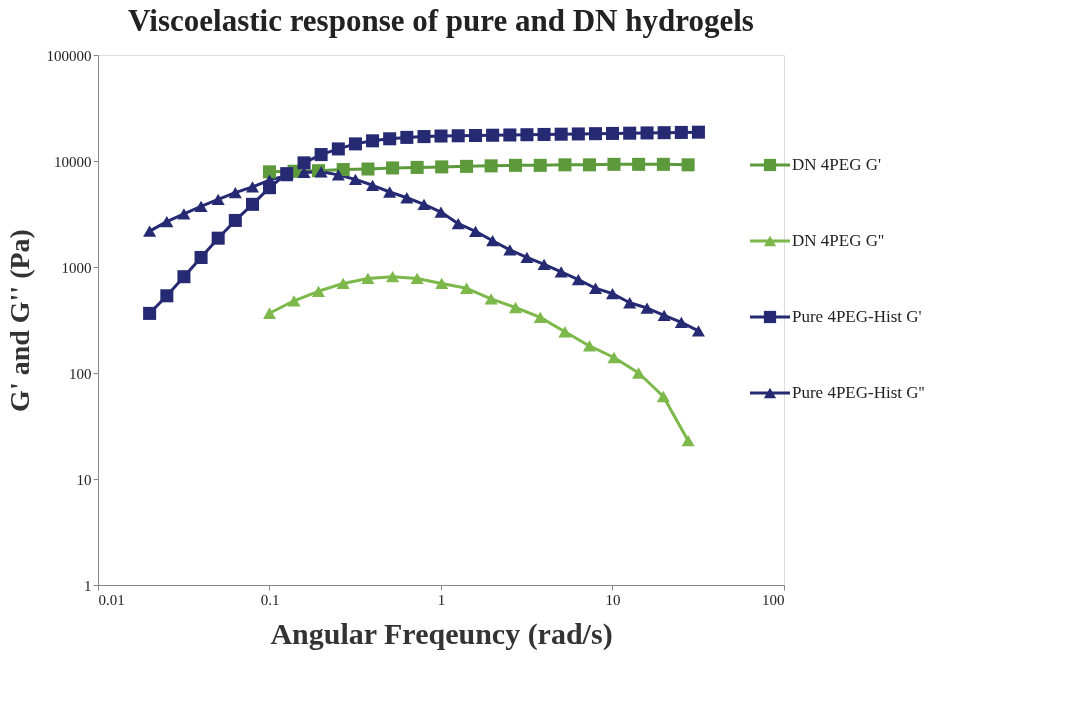  Describe the element at coordinates (111, 599) in the screenshot. I see `x-tick-label: 0.01` at that location.